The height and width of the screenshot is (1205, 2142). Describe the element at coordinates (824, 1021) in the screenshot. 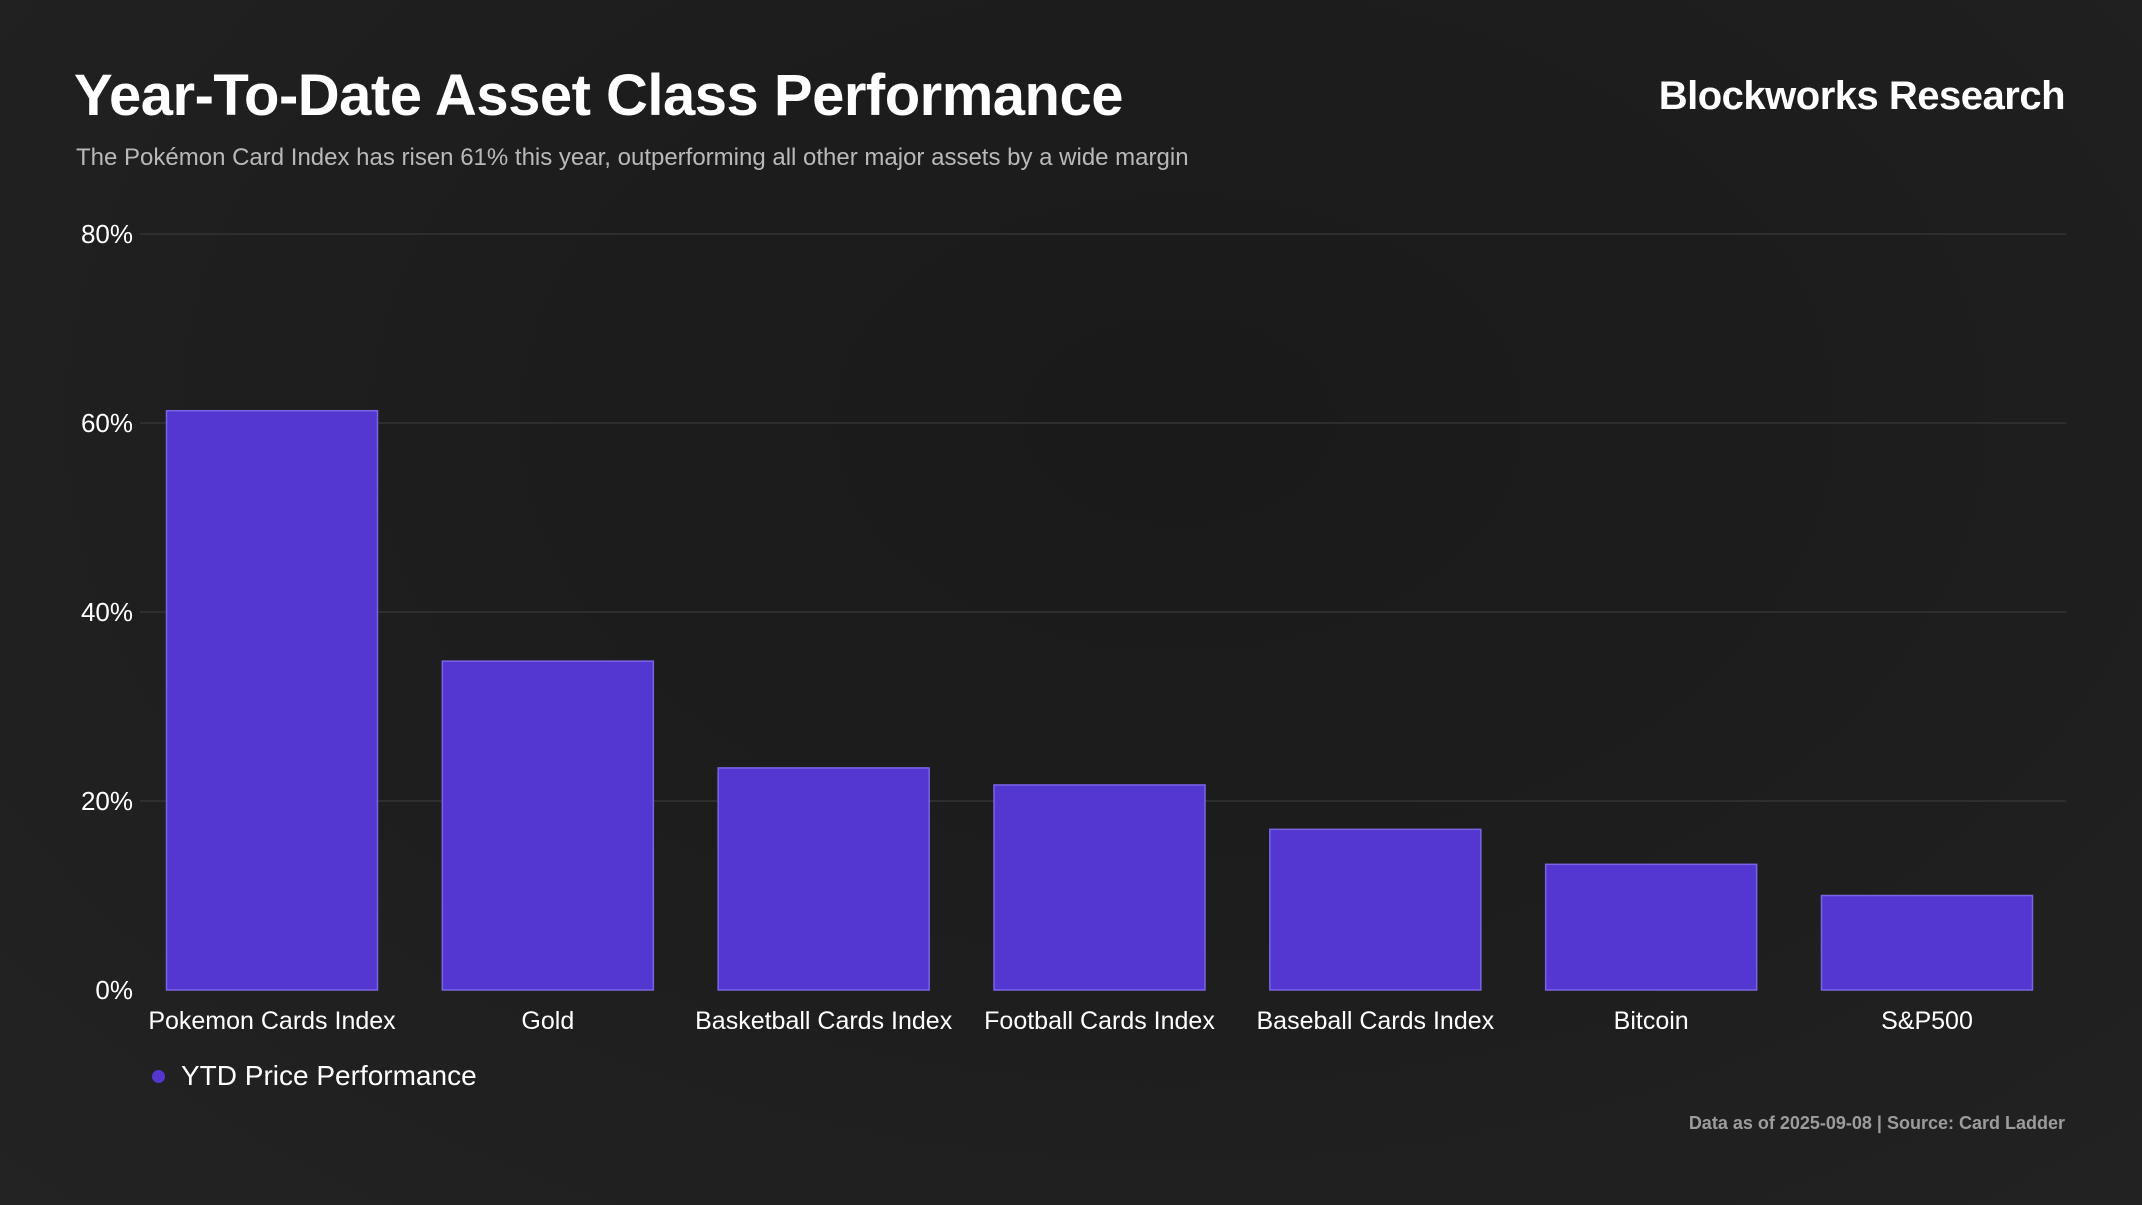

I see `x-tick-label: Basketball Cards Index` at that location.